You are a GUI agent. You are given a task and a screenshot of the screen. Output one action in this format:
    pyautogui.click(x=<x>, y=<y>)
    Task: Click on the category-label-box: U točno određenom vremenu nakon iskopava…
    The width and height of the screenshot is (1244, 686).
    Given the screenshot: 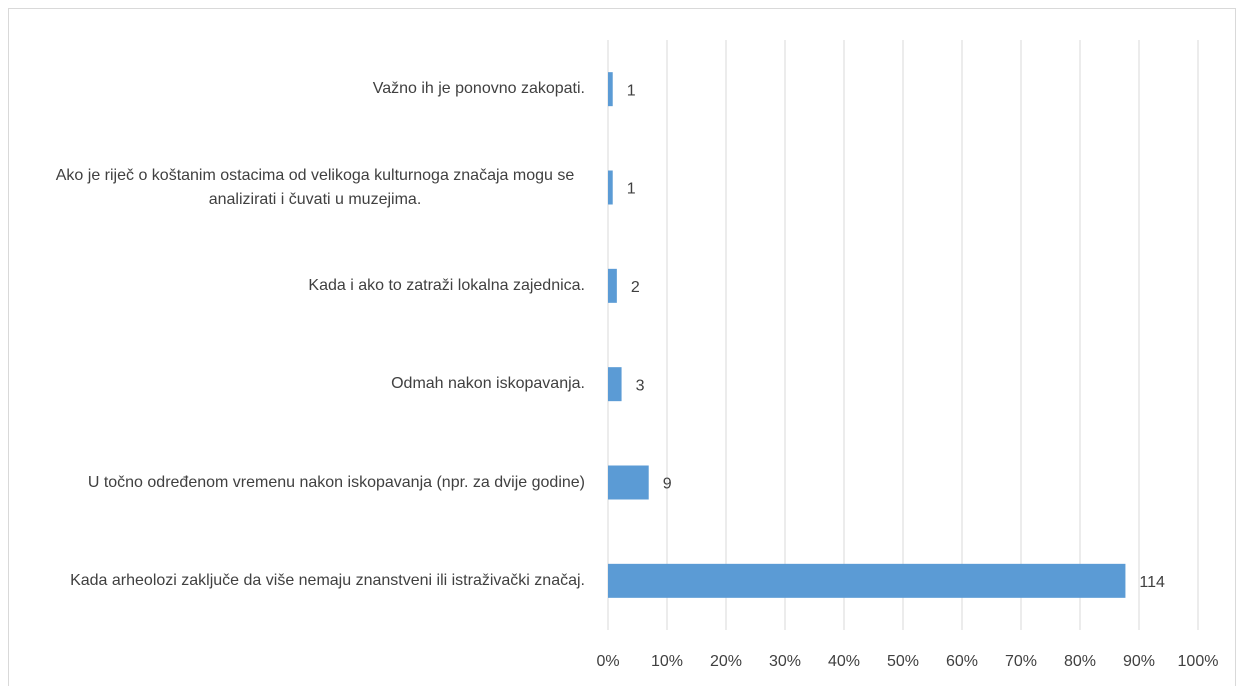 What is the action you would take?
    pyautogui.click(x=305, y=483)
    